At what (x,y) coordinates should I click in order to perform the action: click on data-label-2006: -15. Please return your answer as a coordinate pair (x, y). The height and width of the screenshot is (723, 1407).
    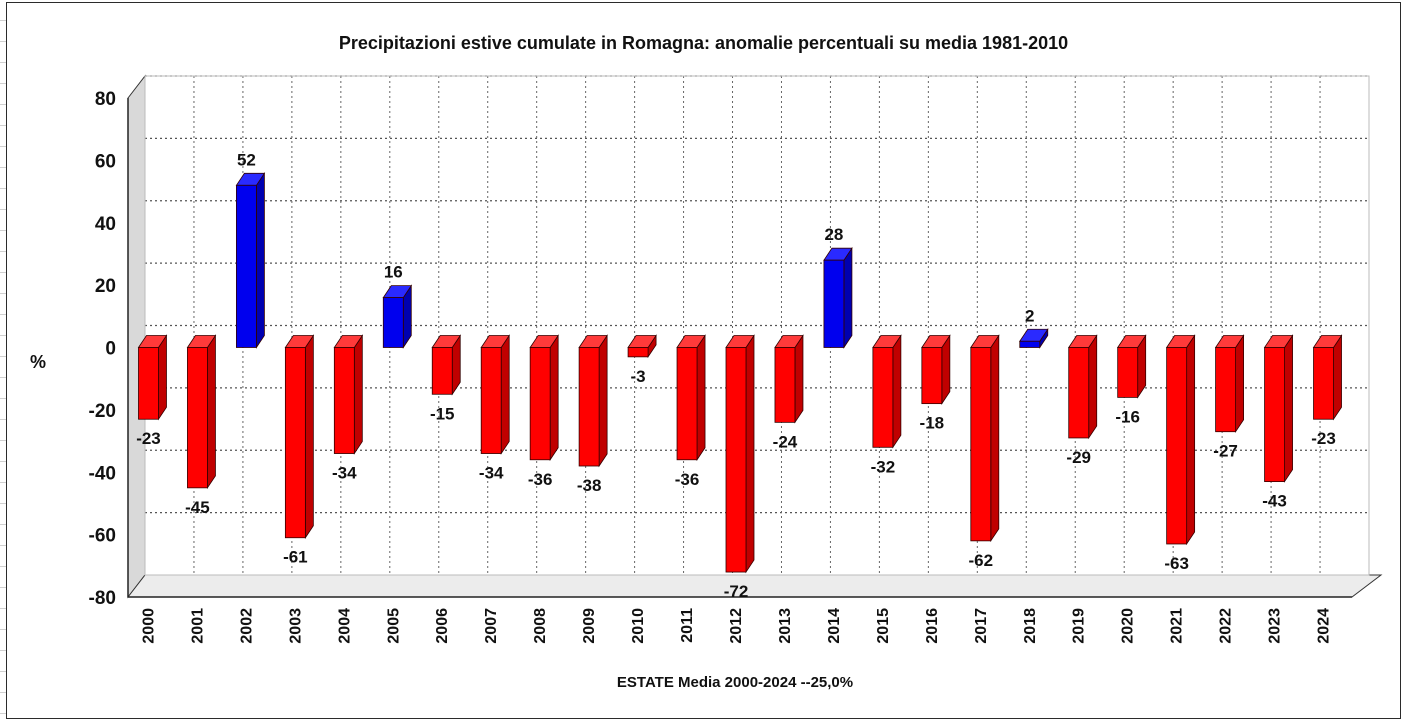
    Looking at the image, I should click on (442, 413).